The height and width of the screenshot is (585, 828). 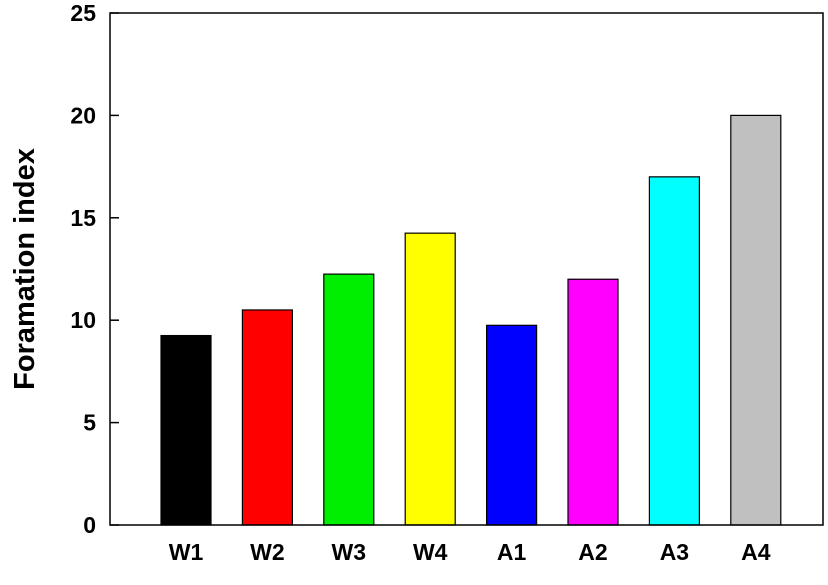 What do you see at coordinates (430, 379) in the screenshot?
I see `bar-w4` at bounding box center [430, 379].